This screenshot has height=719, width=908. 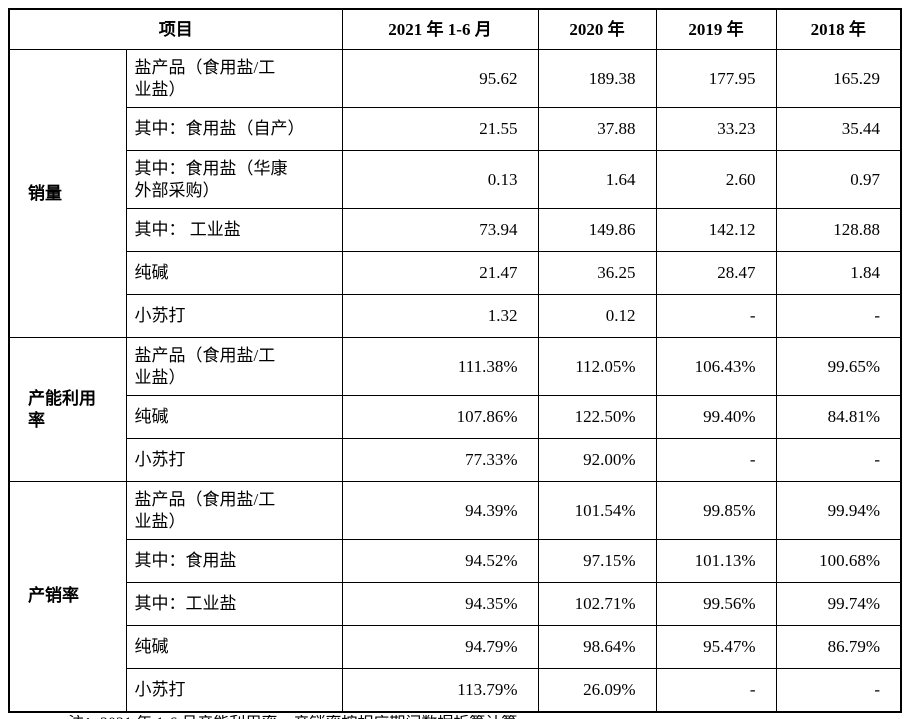 What do you see at coordinates (597, 561) in the screenshot?
I see `value-cell: 97.15%` at bounding box center [597, 561].